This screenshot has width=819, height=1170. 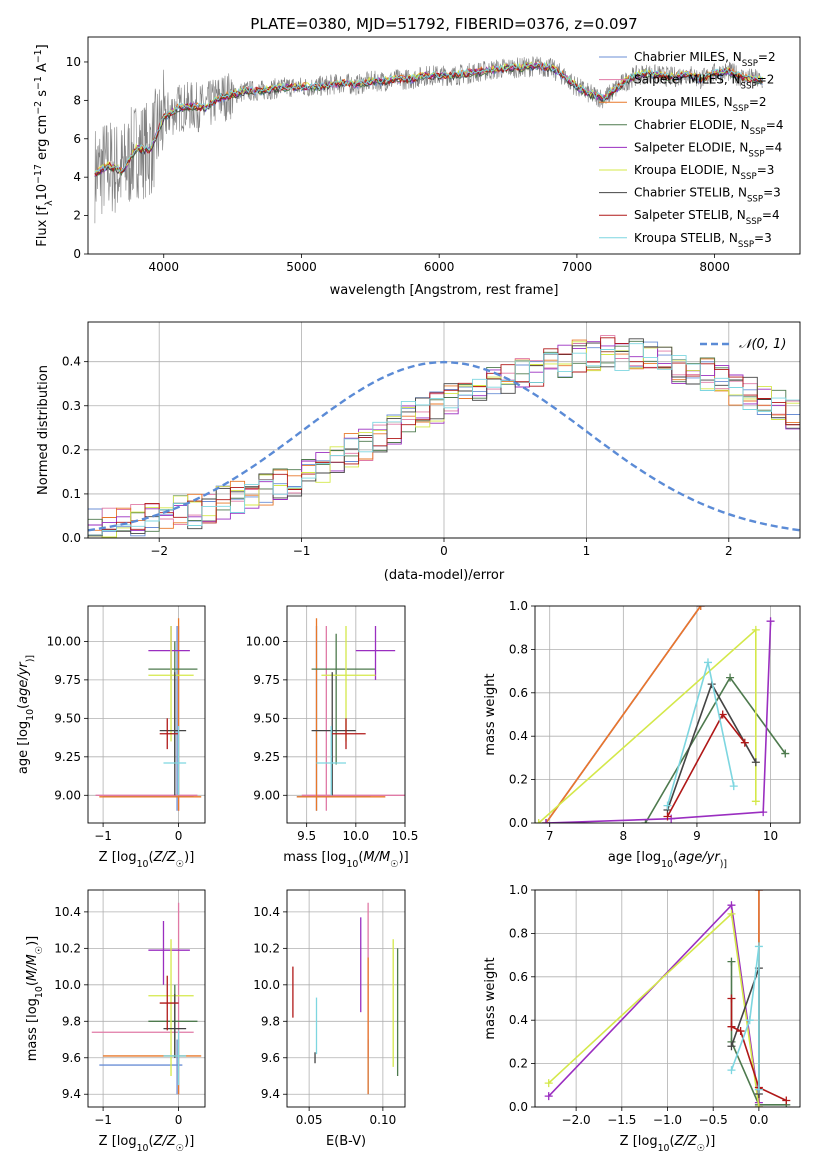 What do you see at coordinates (67, 718) in the screenshot?
I see `y-tick-label: 9.50` at bounding box center [67, 718].